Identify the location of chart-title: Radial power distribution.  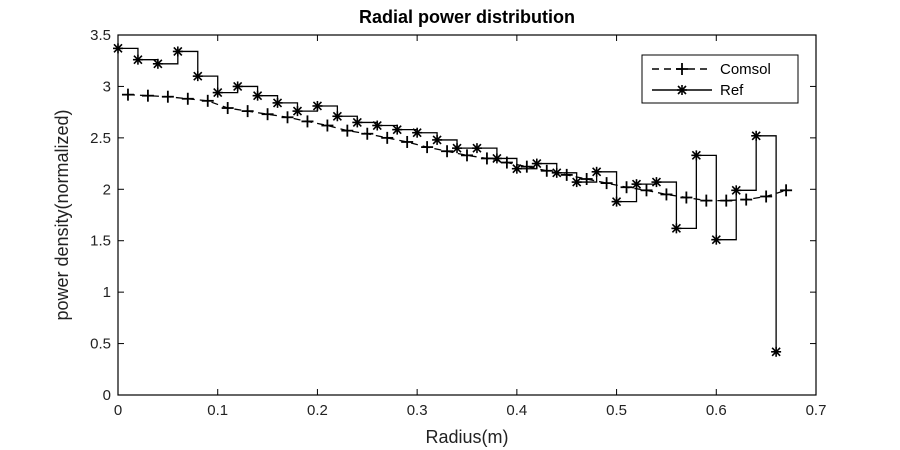
(467, 17).